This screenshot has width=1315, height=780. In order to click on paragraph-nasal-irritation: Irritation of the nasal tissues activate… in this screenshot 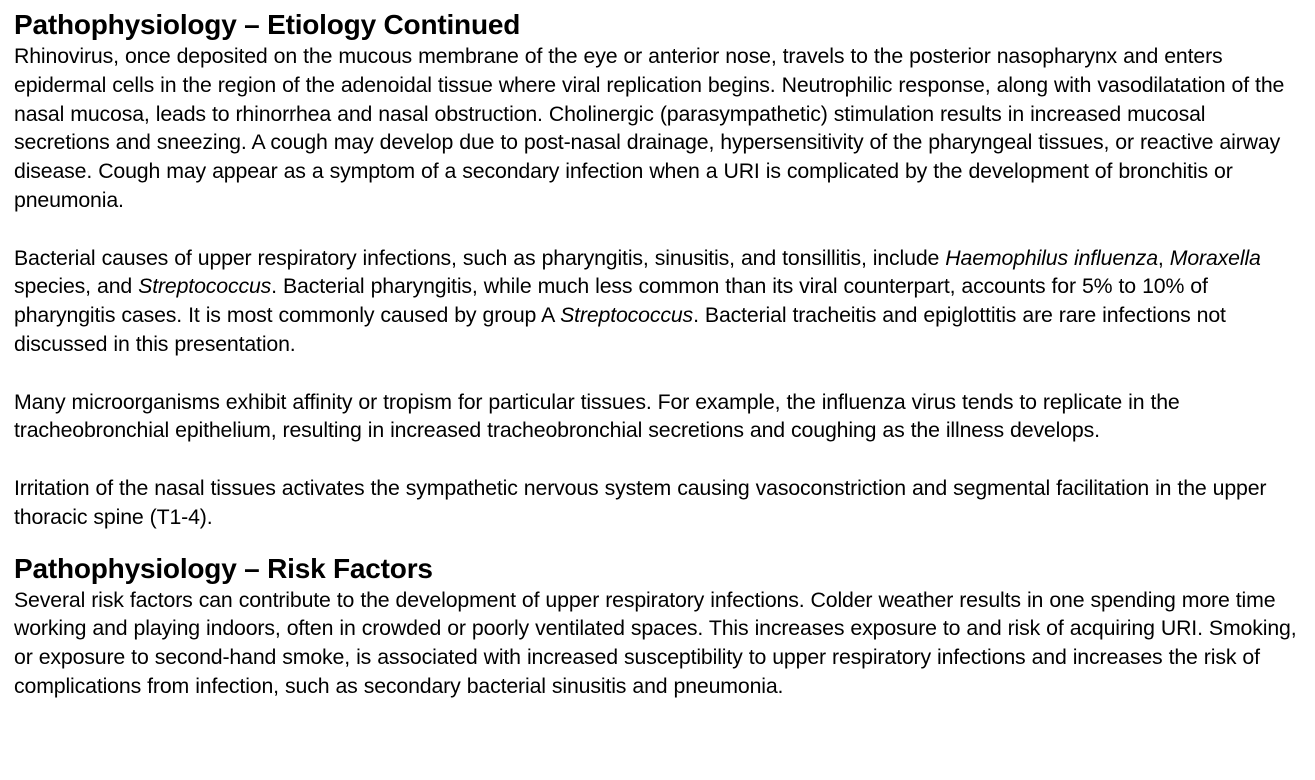, I will do `click(640, 502)`.